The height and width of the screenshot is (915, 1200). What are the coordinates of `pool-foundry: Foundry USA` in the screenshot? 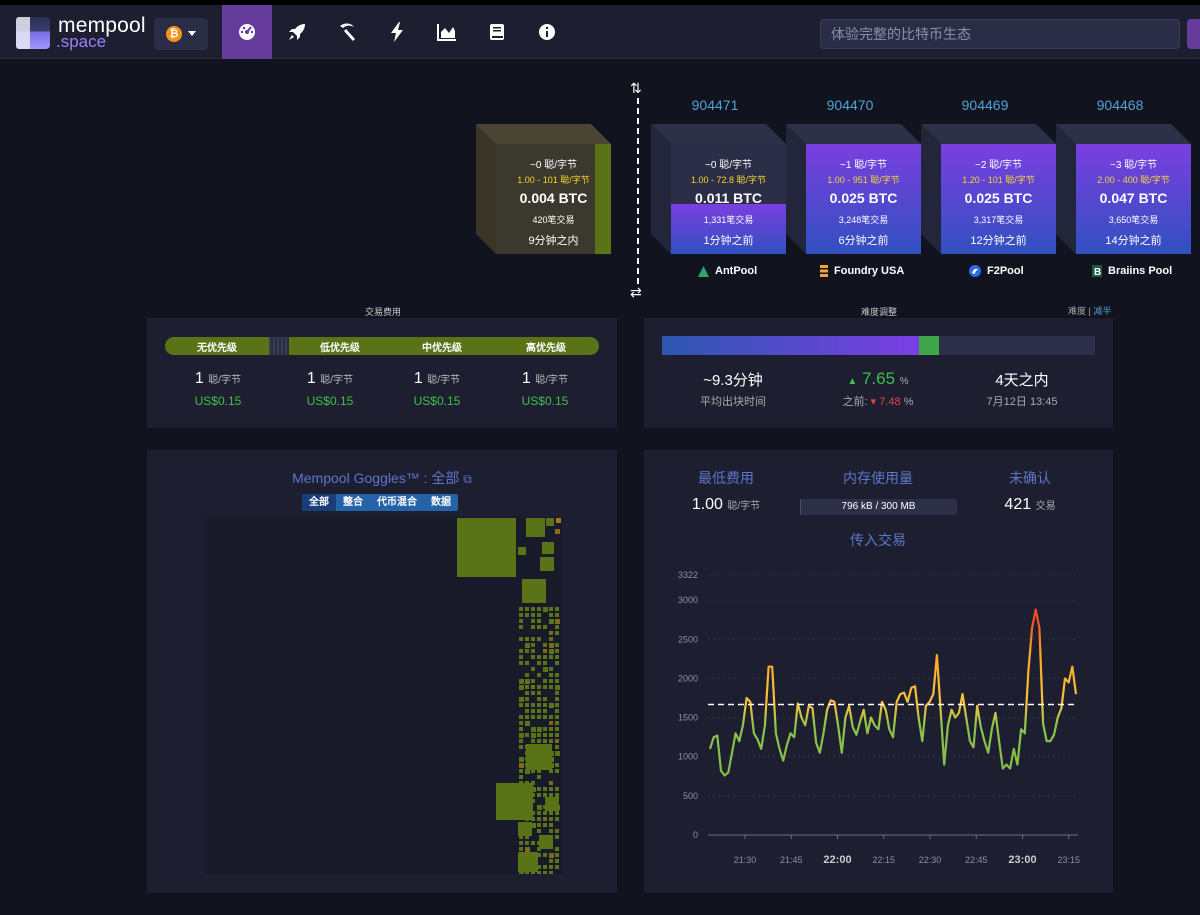 It's located at (862, 271).